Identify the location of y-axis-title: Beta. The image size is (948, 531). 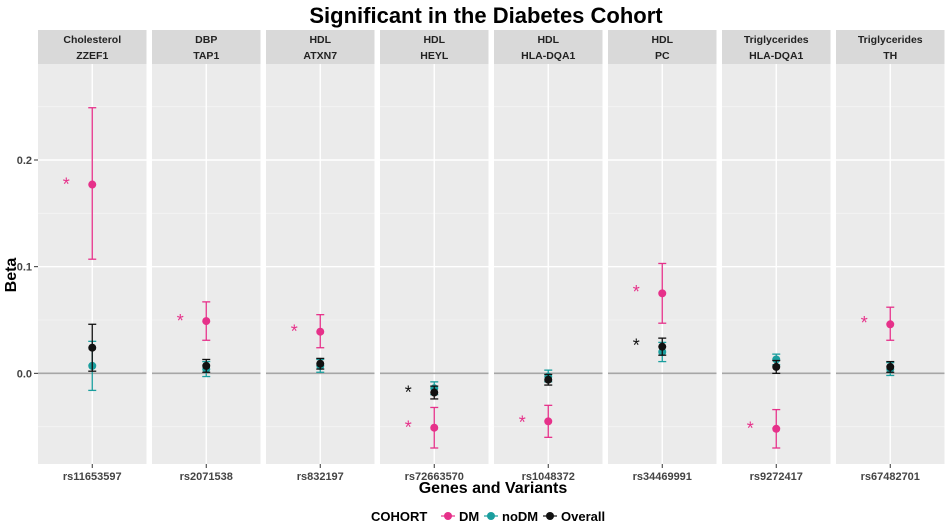
(11, 275).